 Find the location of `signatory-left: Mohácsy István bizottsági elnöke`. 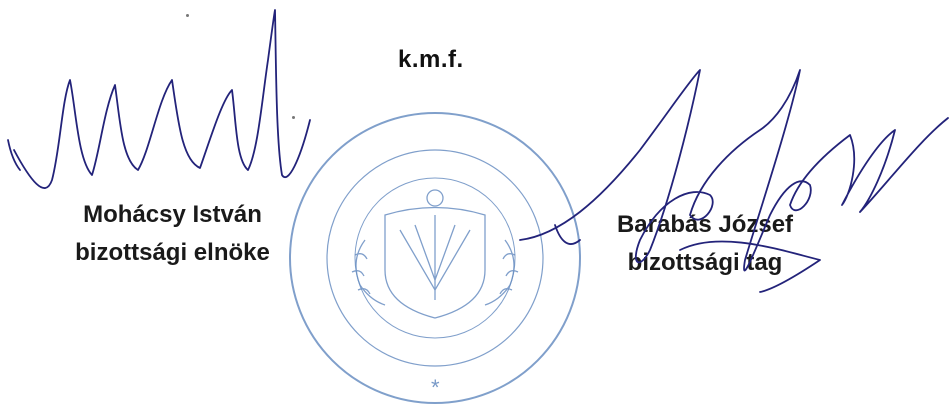

signatory-left: Mohácsy István bizottsági elnöke is located at coordinates (172, 234).